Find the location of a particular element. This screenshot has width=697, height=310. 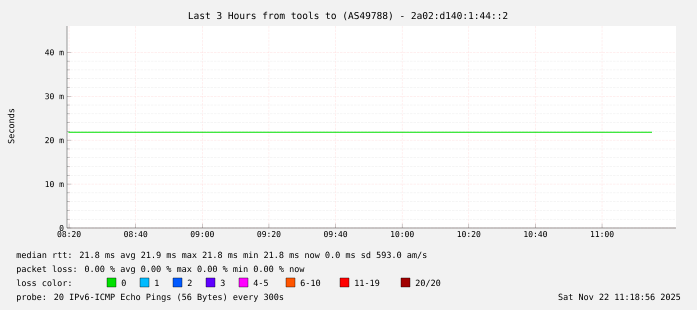

y-tick-label: 0 is located at coordinates (62, 228).